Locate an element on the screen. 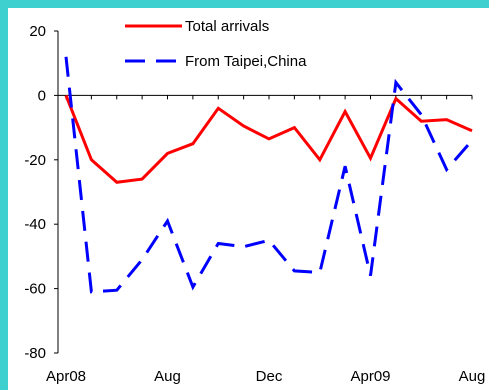 The height and width of the screenshot is (390, 489). y-tick-label: 20 is located at coordinates (37, 31).